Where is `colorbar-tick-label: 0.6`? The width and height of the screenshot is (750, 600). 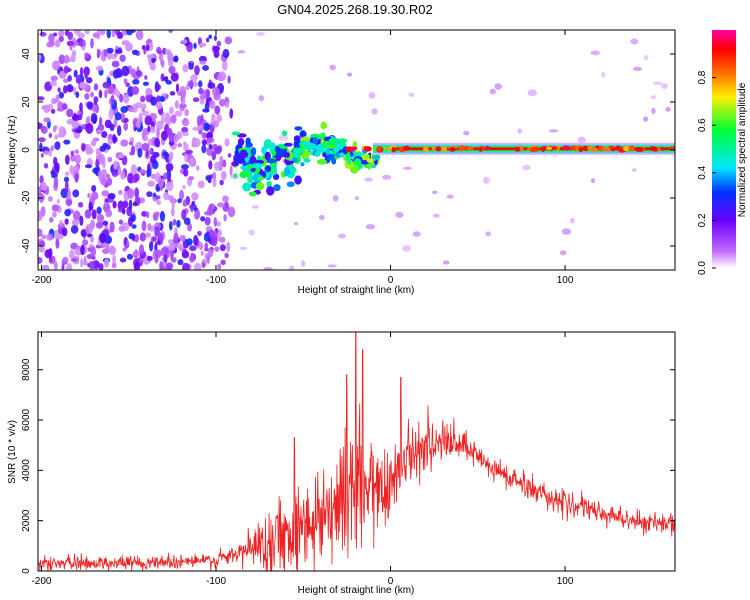 colorbar-tick-label: 0.6 is located at coordinates (702, 125).